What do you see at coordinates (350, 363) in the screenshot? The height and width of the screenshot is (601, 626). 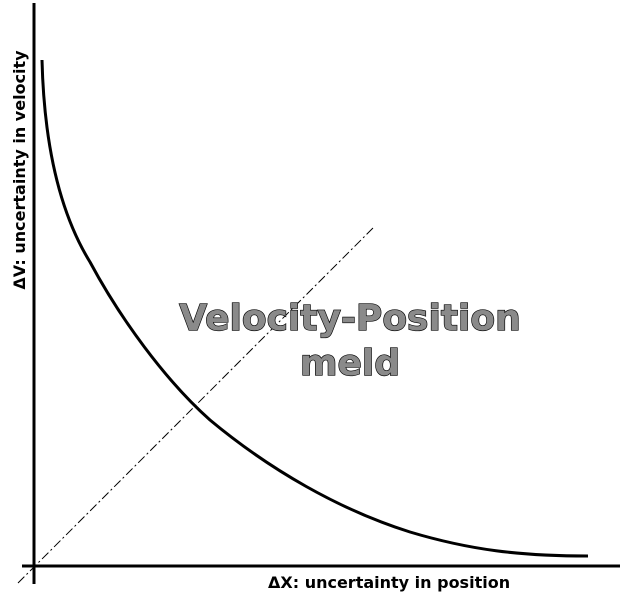 I see `center-label-line2: meld` at bounding box center [350, 363].